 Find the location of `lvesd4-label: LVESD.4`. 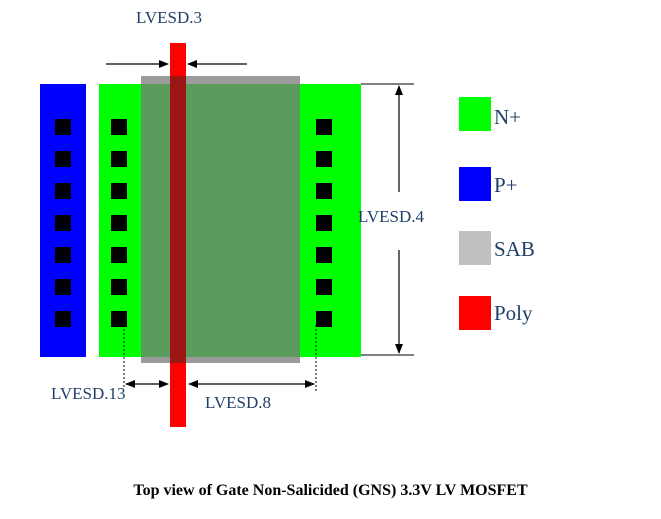

lvesd4-label: LVESD.4 is located at coordinates (391, 216).